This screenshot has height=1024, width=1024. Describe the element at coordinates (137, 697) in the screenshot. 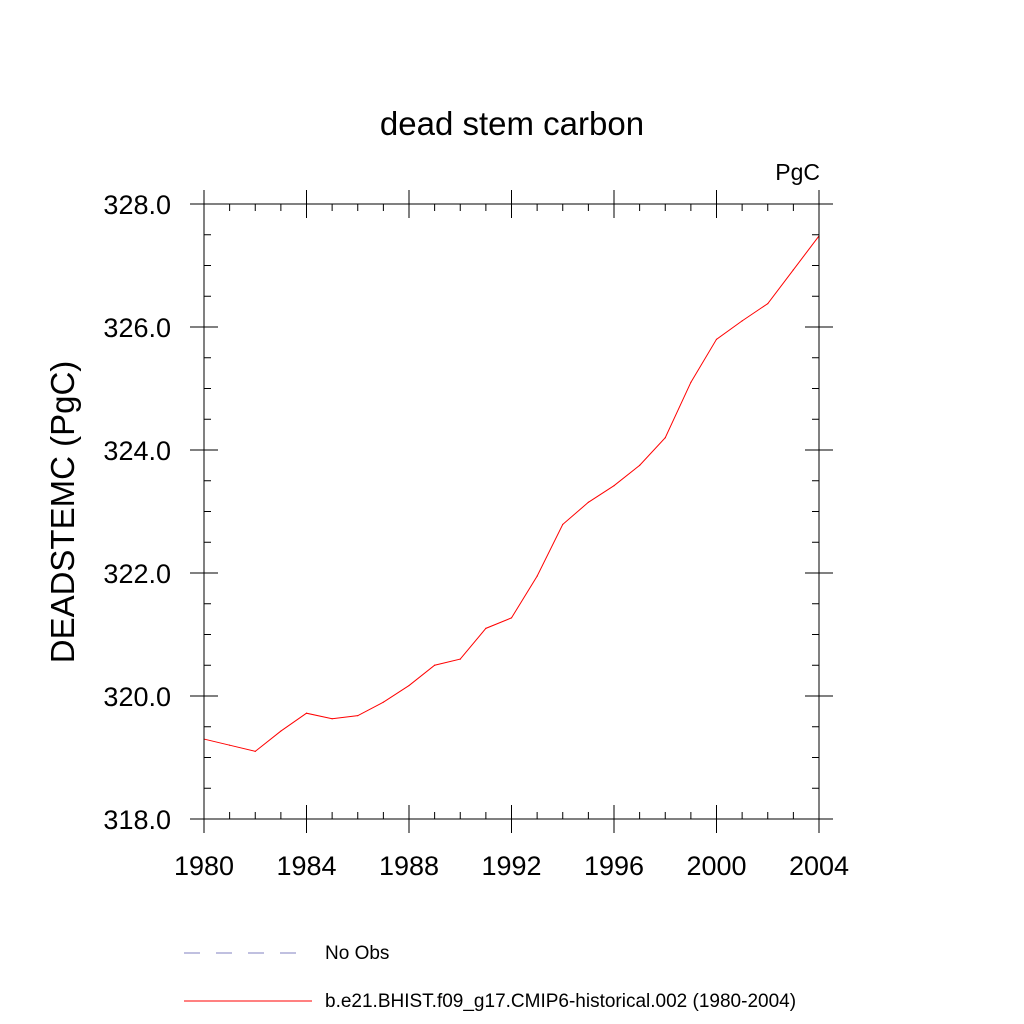

I see `y-tick-label: 320.0` at that location.